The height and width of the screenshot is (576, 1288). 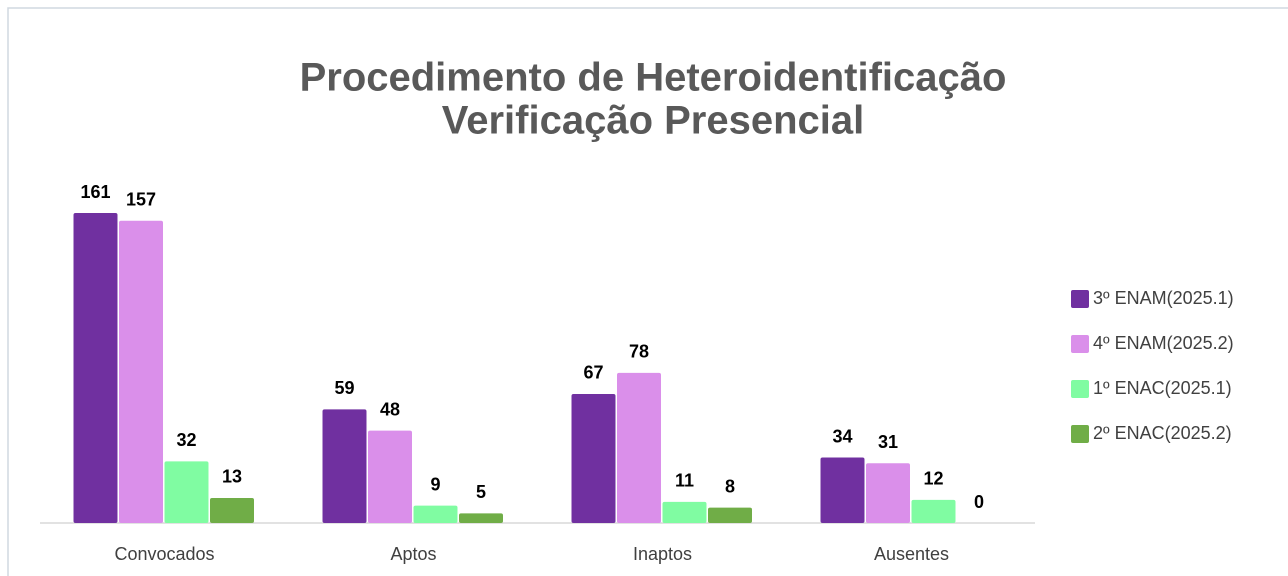 What do you see at coordinates (730, 486) in the screenshot?
I see `data-label: 8` at bounding box center [730, 486].